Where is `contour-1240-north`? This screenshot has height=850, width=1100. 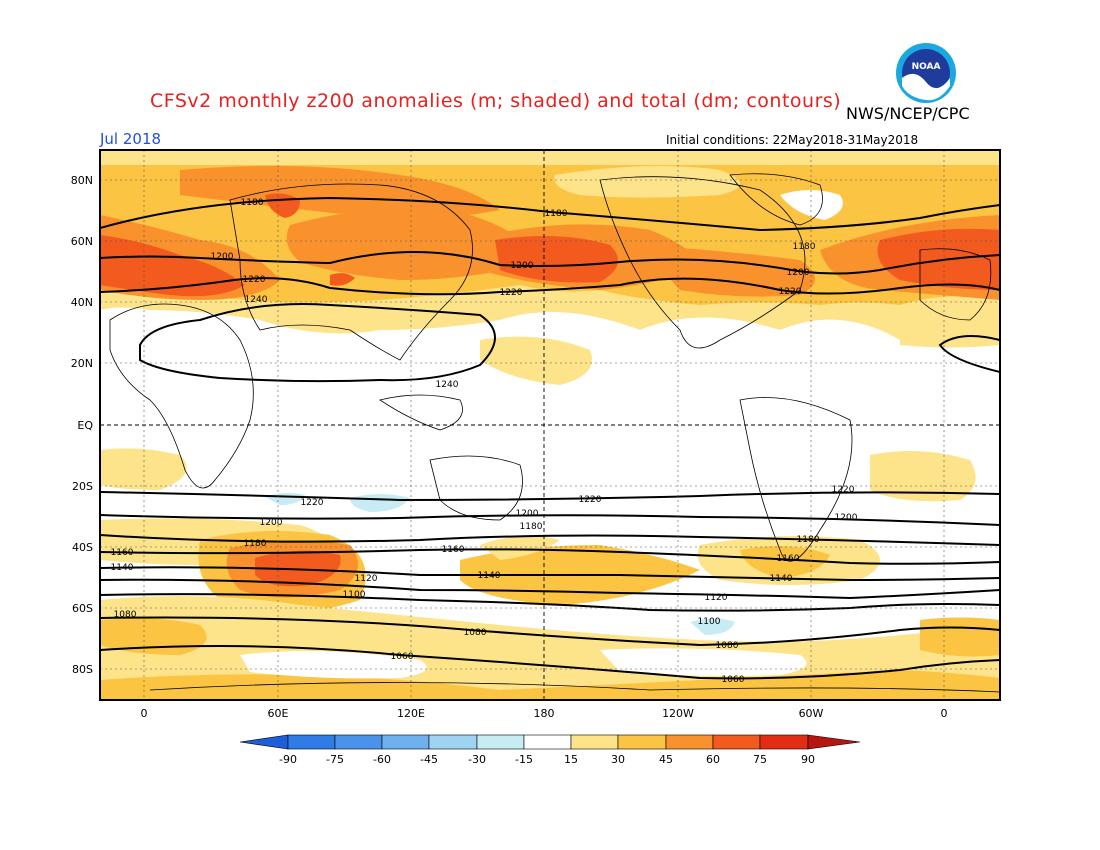 contour-1240-north is located at coordinates (317, 343).